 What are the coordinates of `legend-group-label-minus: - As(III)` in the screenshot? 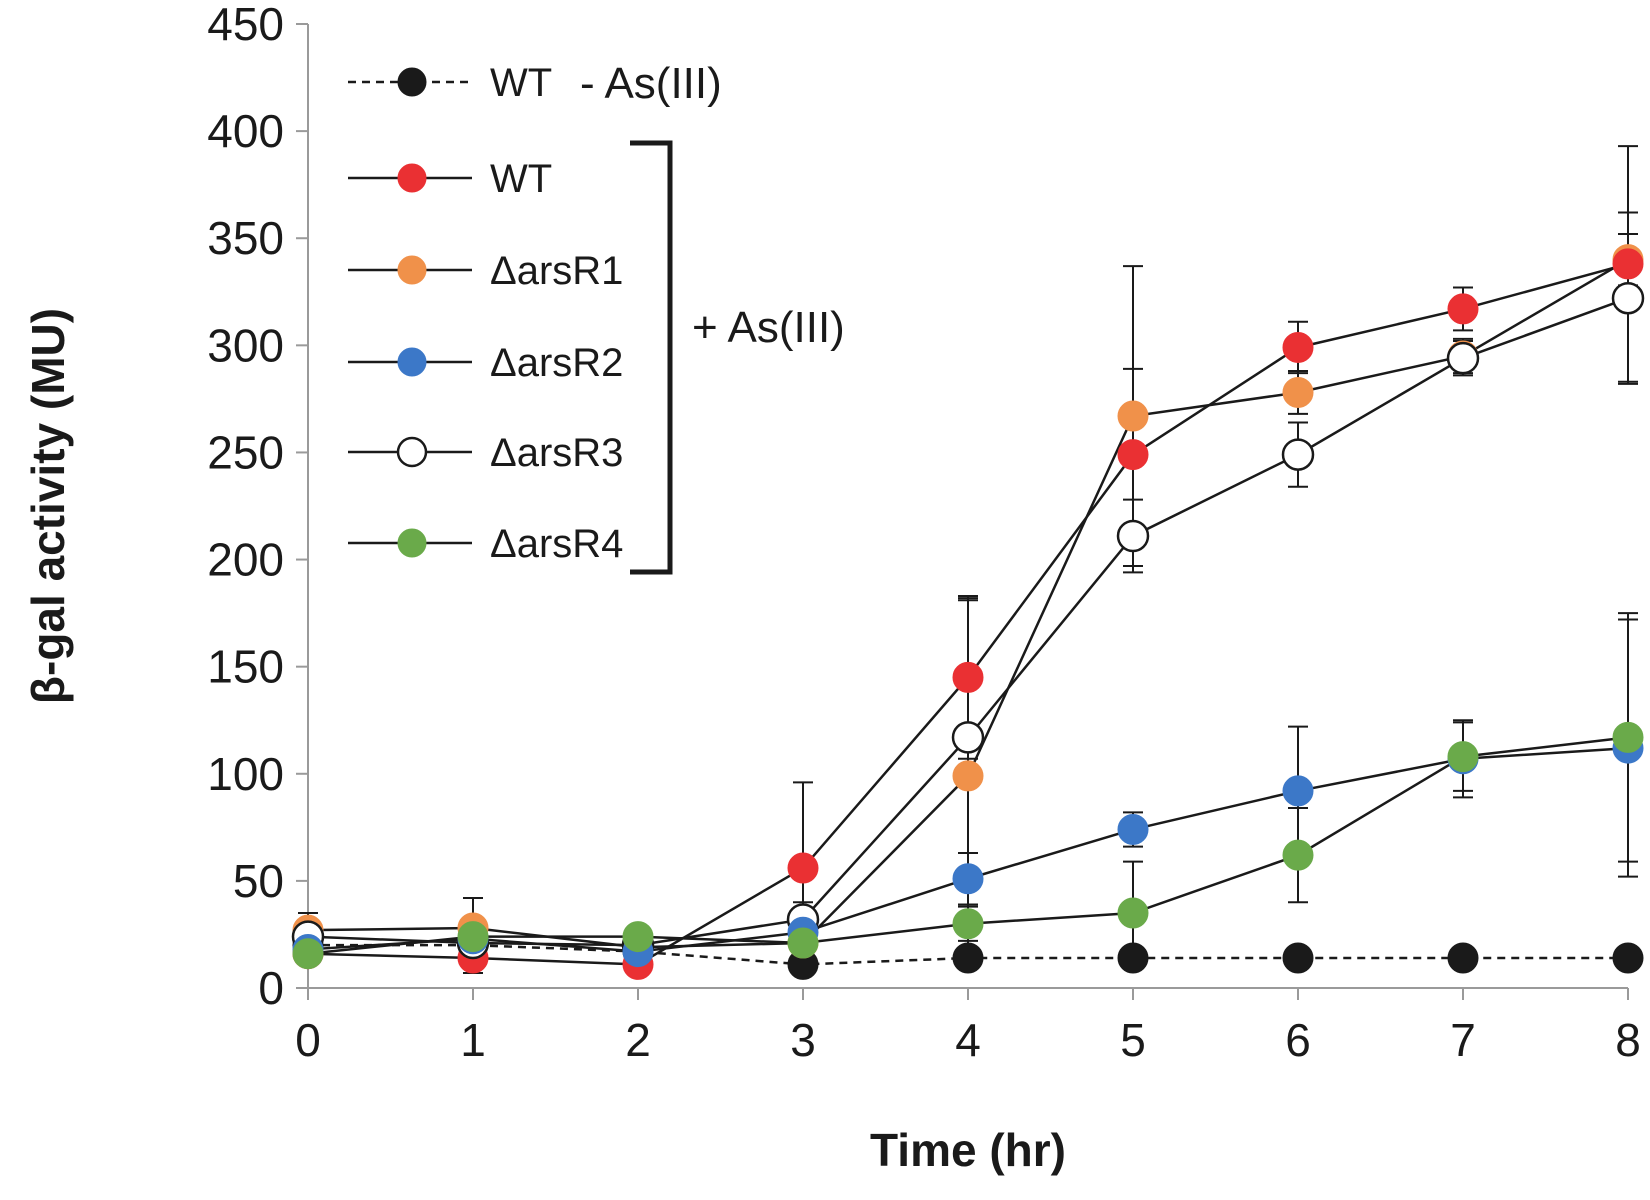 It's located at (651, 83).